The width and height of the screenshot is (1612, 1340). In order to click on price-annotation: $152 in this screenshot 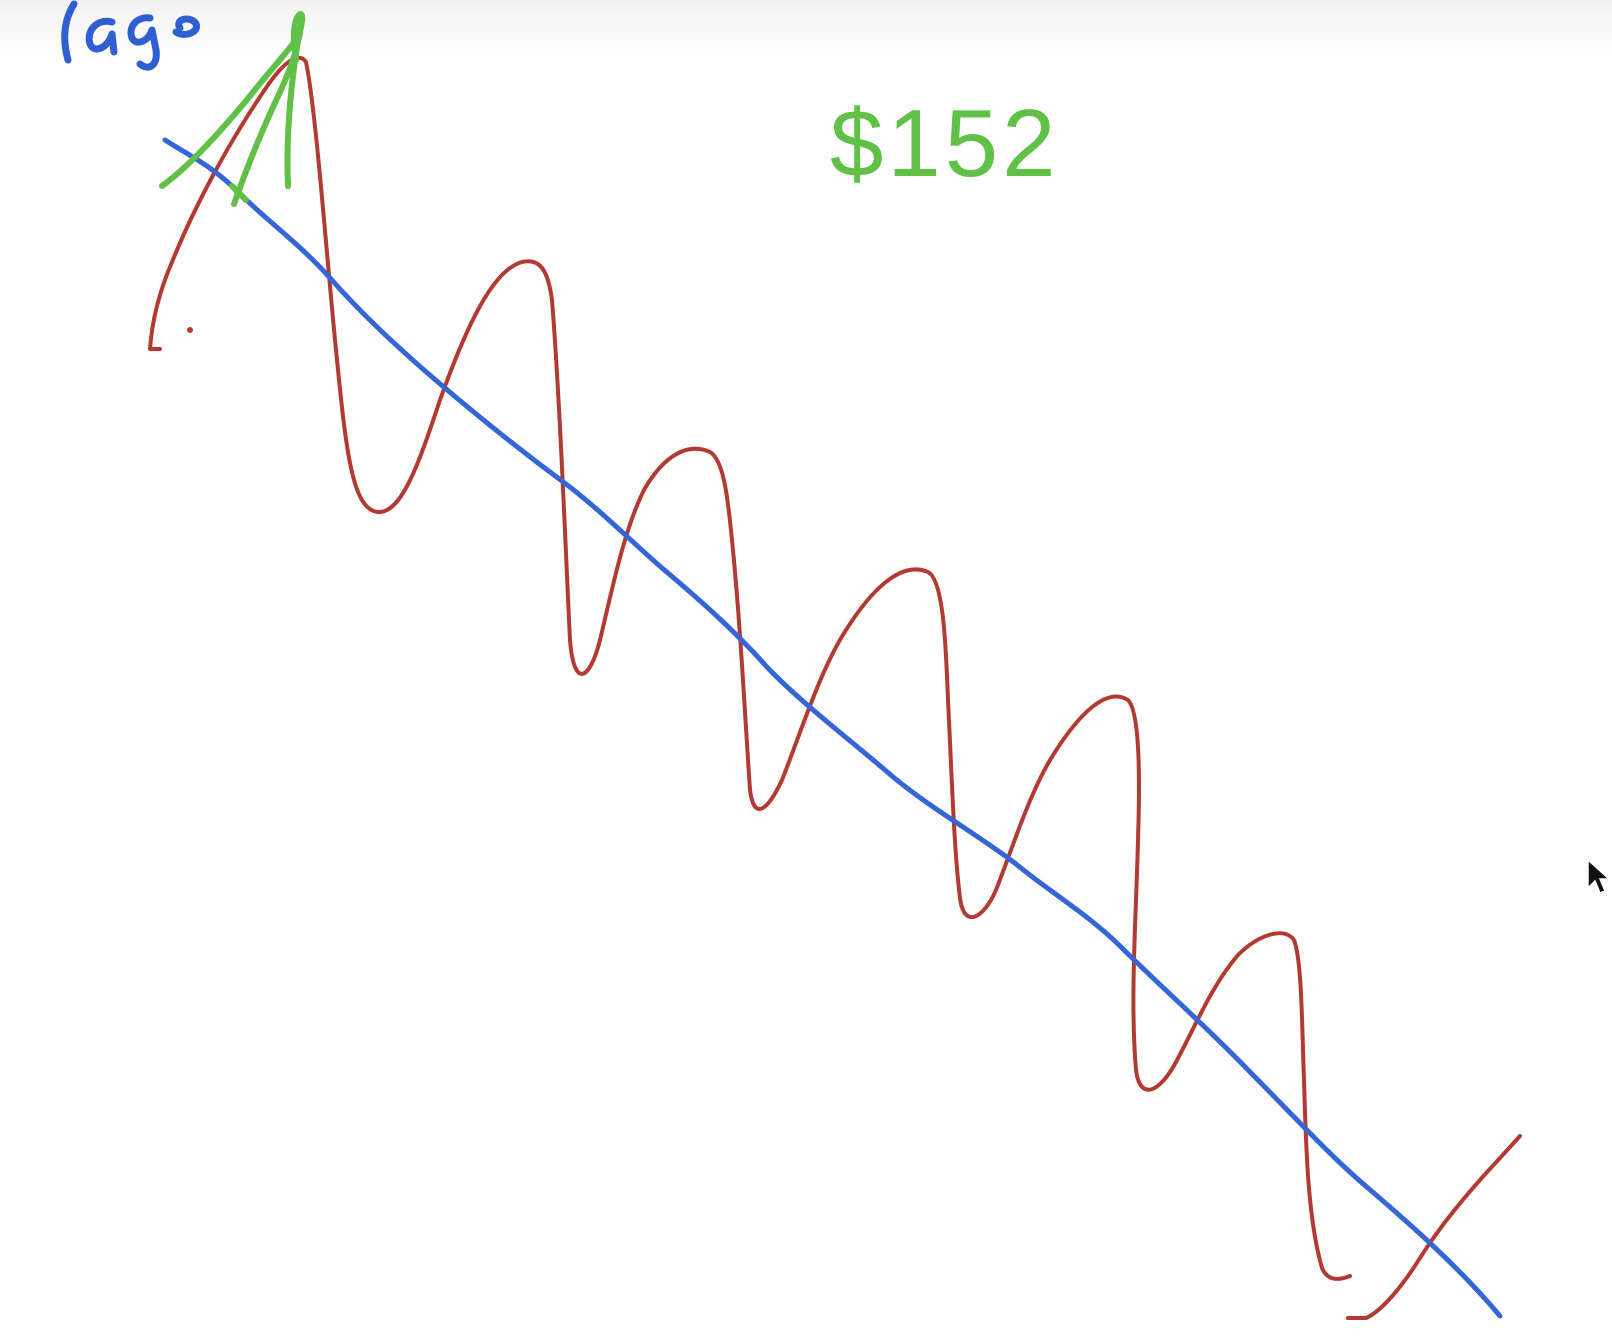, I will do `click(945, 143)`.